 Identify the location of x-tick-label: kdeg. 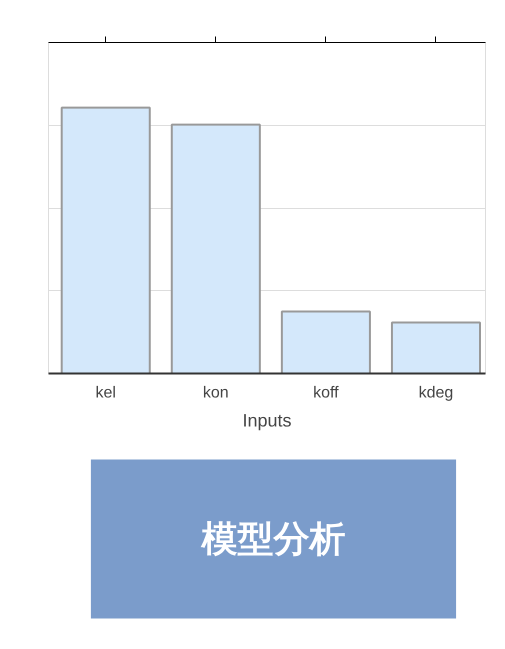
(436, 393).